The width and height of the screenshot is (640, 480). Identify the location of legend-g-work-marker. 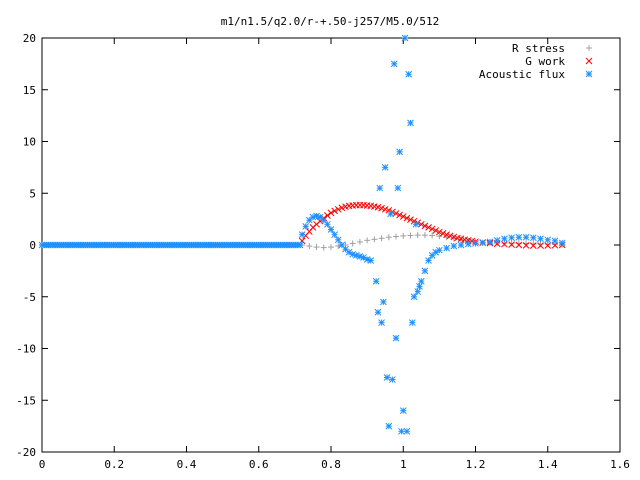
(589, 61).